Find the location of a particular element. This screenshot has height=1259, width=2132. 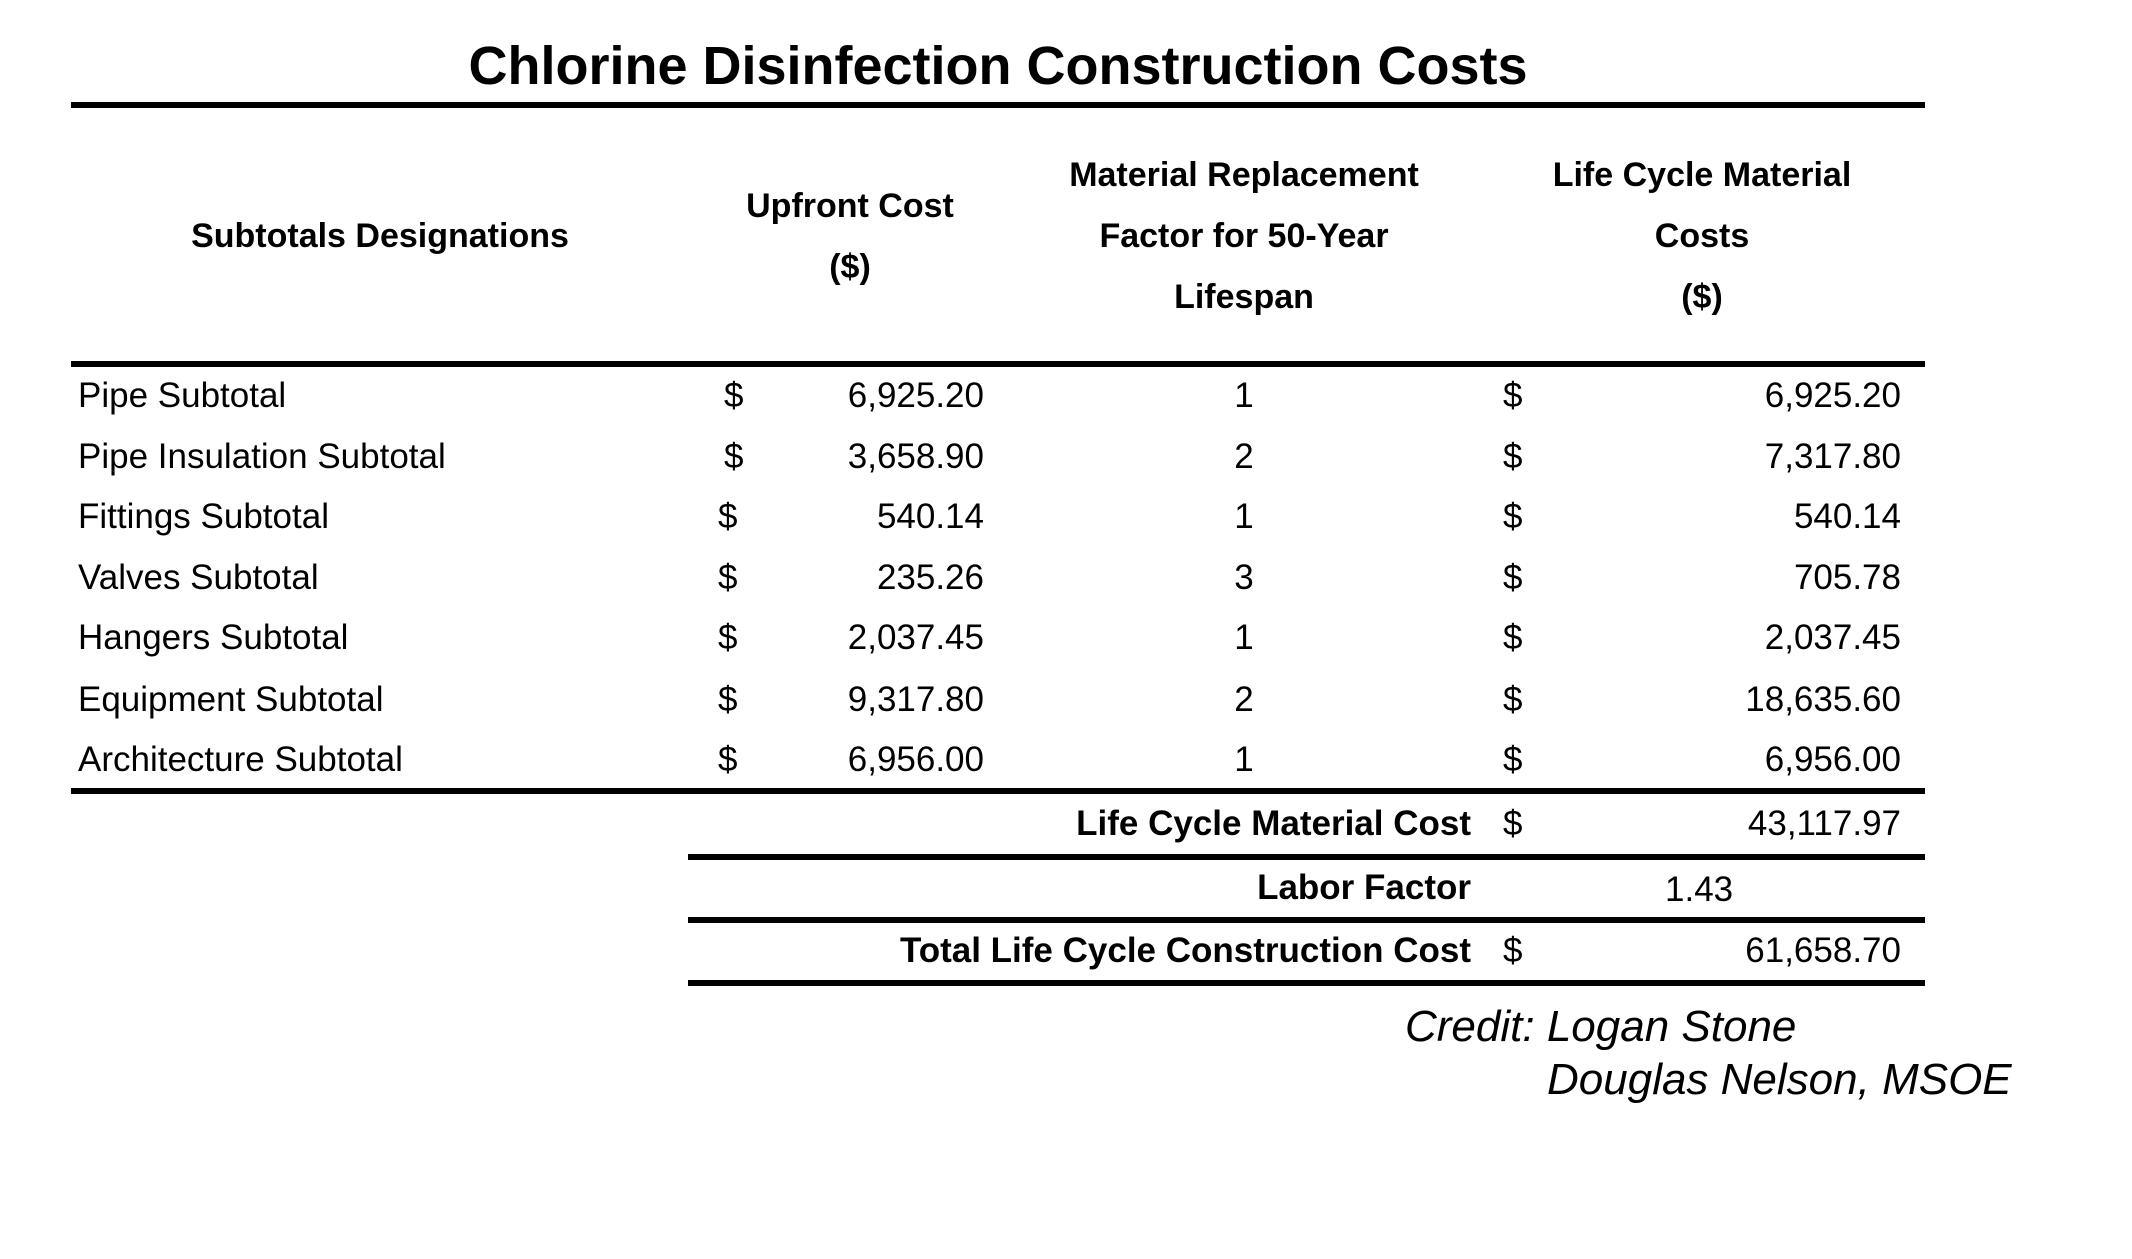

header-factor-line: Factor for 50-Year is located at coordinates (1244, 236).